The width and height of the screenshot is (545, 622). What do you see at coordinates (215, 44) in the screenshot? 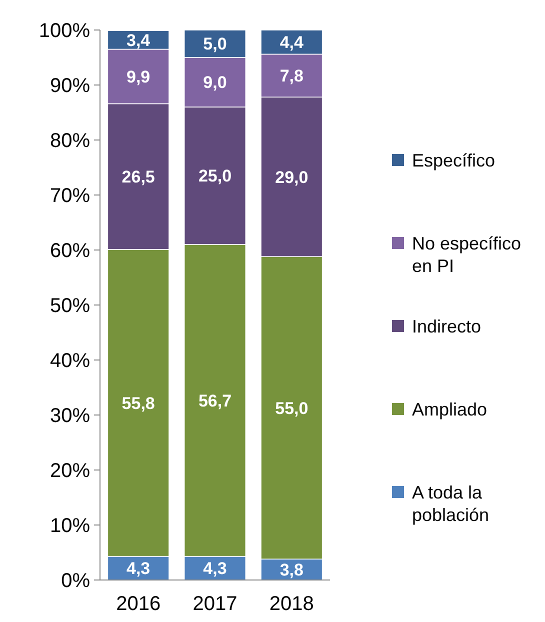
I see `data-label: 5,0` at bounding box center [215, 44].